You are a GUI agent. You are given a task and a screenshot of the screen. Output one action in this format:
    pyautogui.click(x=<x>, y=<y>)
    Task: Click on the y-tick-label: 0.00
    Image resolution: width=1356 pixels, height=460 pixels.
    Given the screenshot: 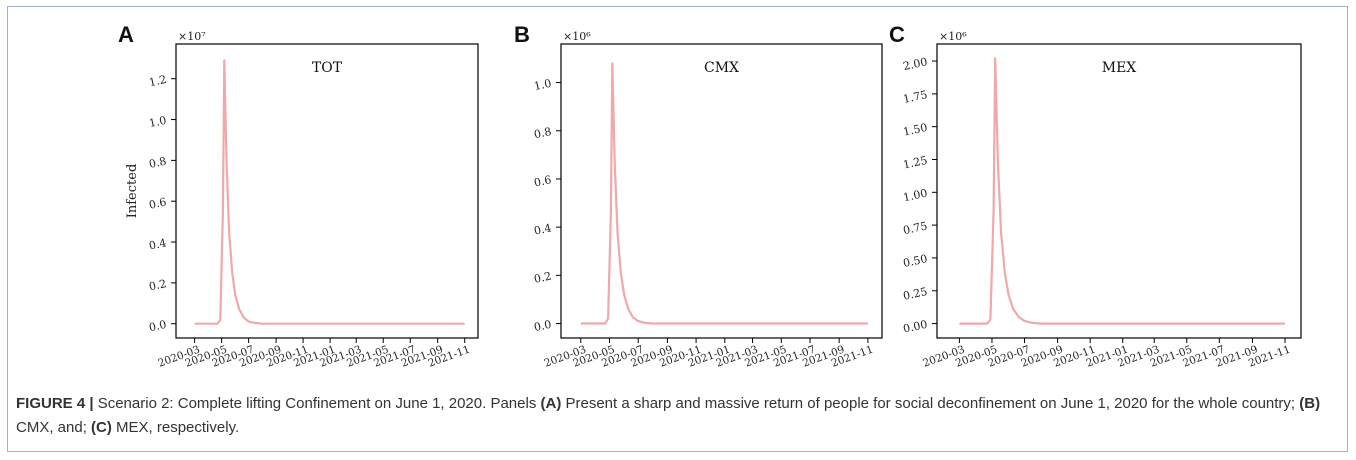 What is the action you would take?
    pyautogui.click(x=915, y=327)
    